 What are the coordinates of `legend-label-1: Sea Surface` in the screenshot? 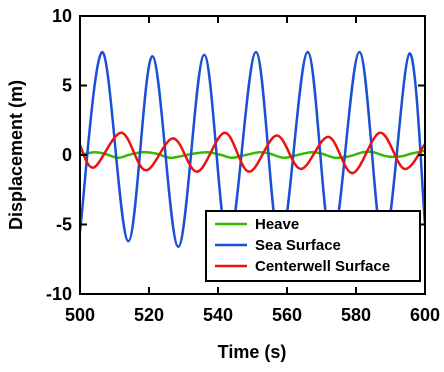 It's located at (298, 245).